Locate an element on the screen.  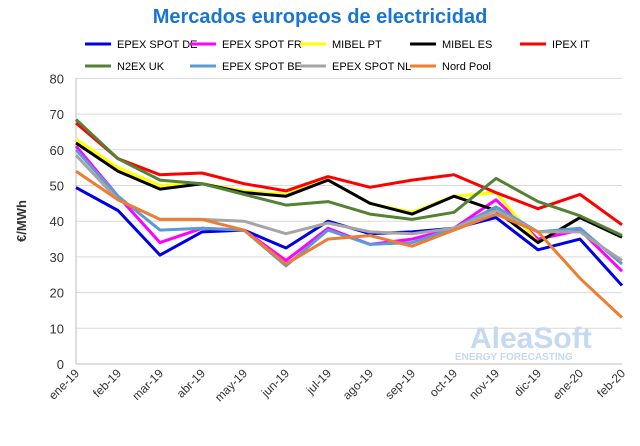
y-tick-label: 50 is located at coordinates (57, 186).